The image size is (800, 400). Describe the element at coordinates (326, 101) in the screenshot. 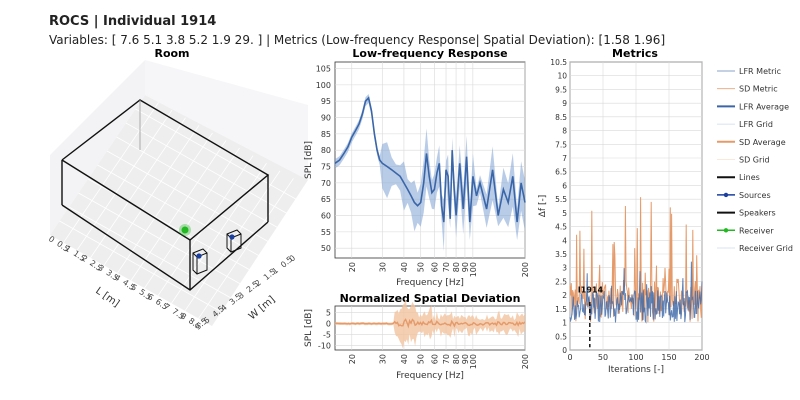

I see `lfr-y-tick: 95` at that location.